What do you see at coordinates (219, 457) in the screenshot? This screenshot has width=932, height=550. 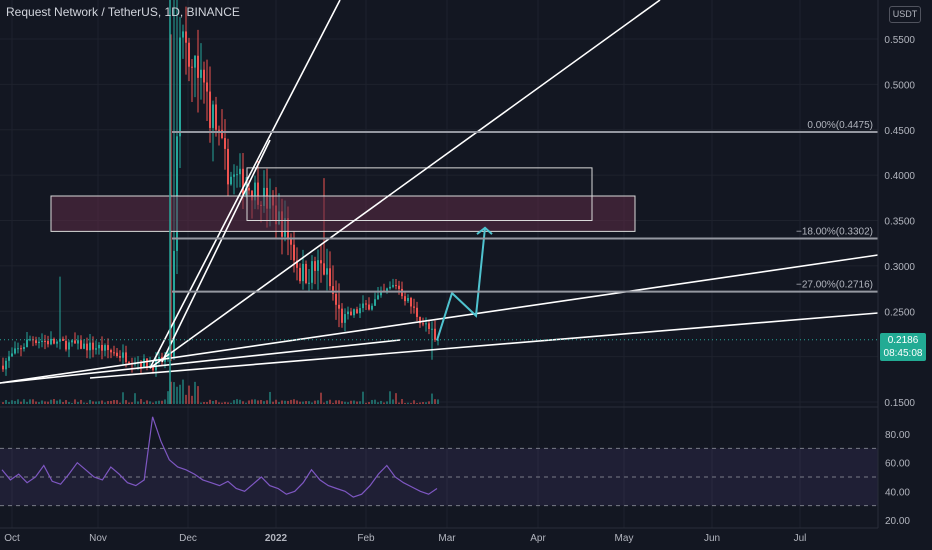 I see `rsi-line` at bounding box center [219, 457].